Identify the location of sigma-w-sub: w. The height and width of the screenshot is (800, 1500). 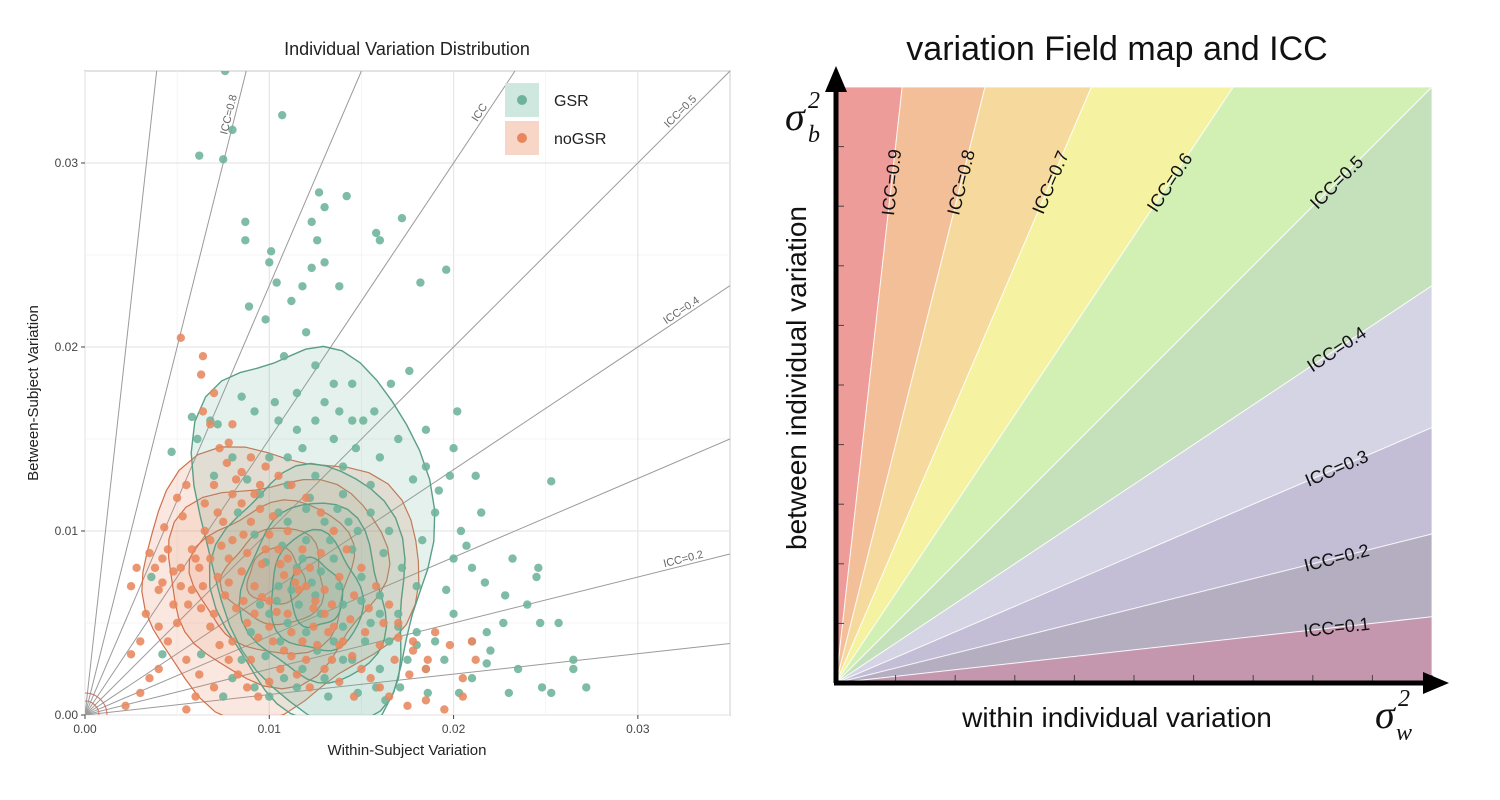
(1404, 733).